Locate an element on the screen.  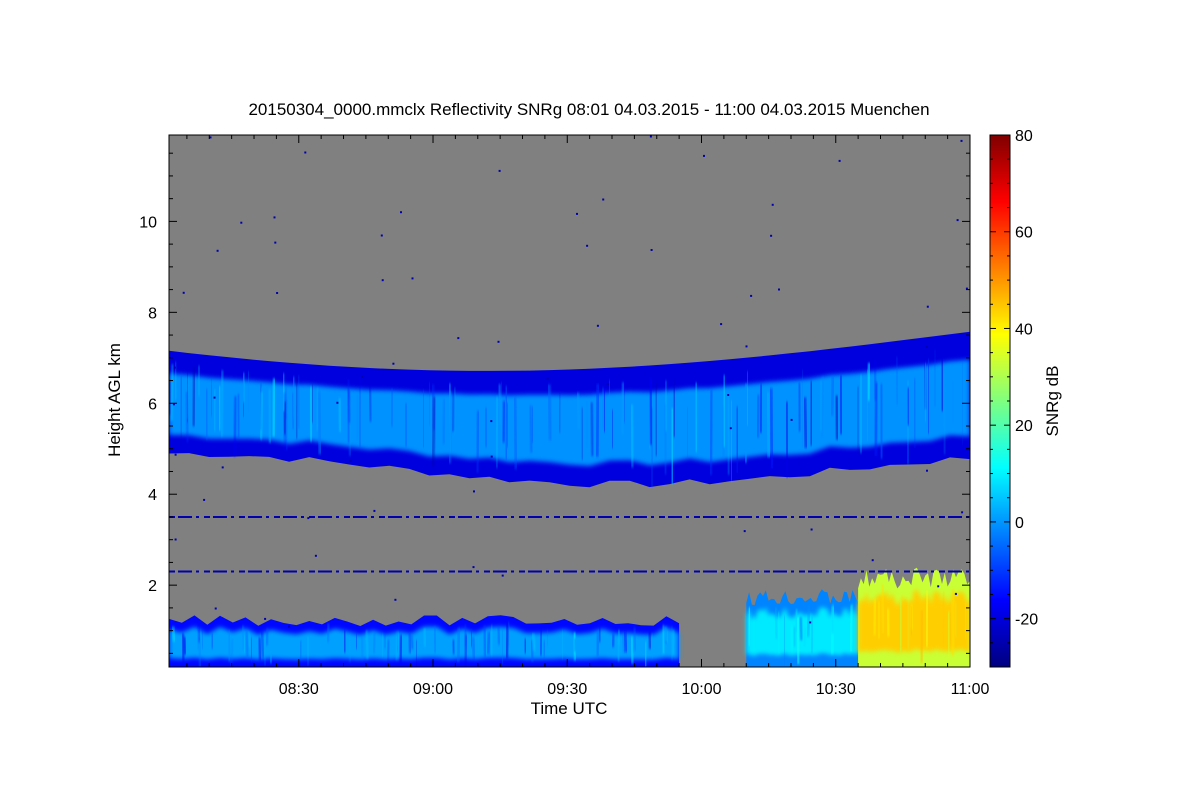
y-tick-label: 10 is located at coordinates (148, 222).